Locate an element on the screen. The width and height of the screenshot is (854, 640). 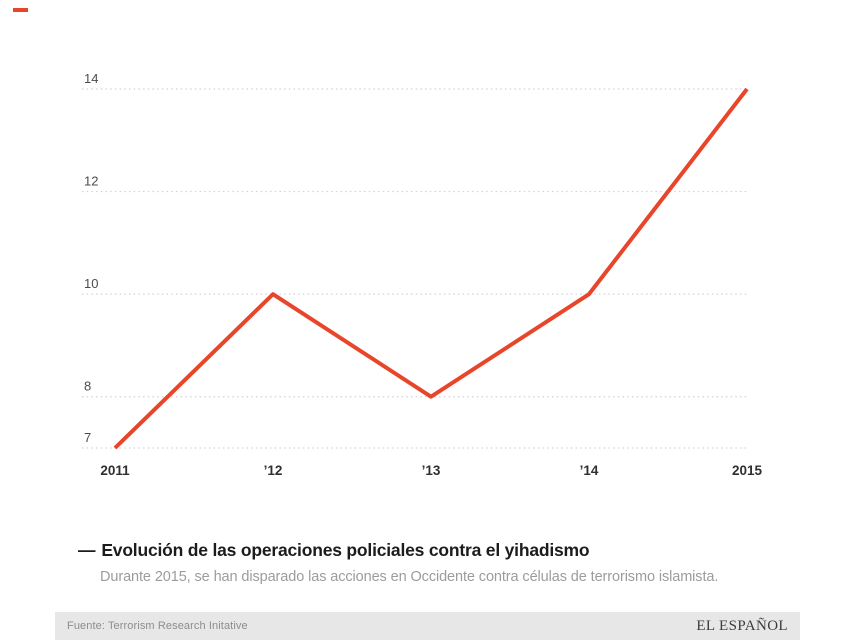
source-label: Fuente: Terrorism Research Initative is located at coordinates (157, 626).